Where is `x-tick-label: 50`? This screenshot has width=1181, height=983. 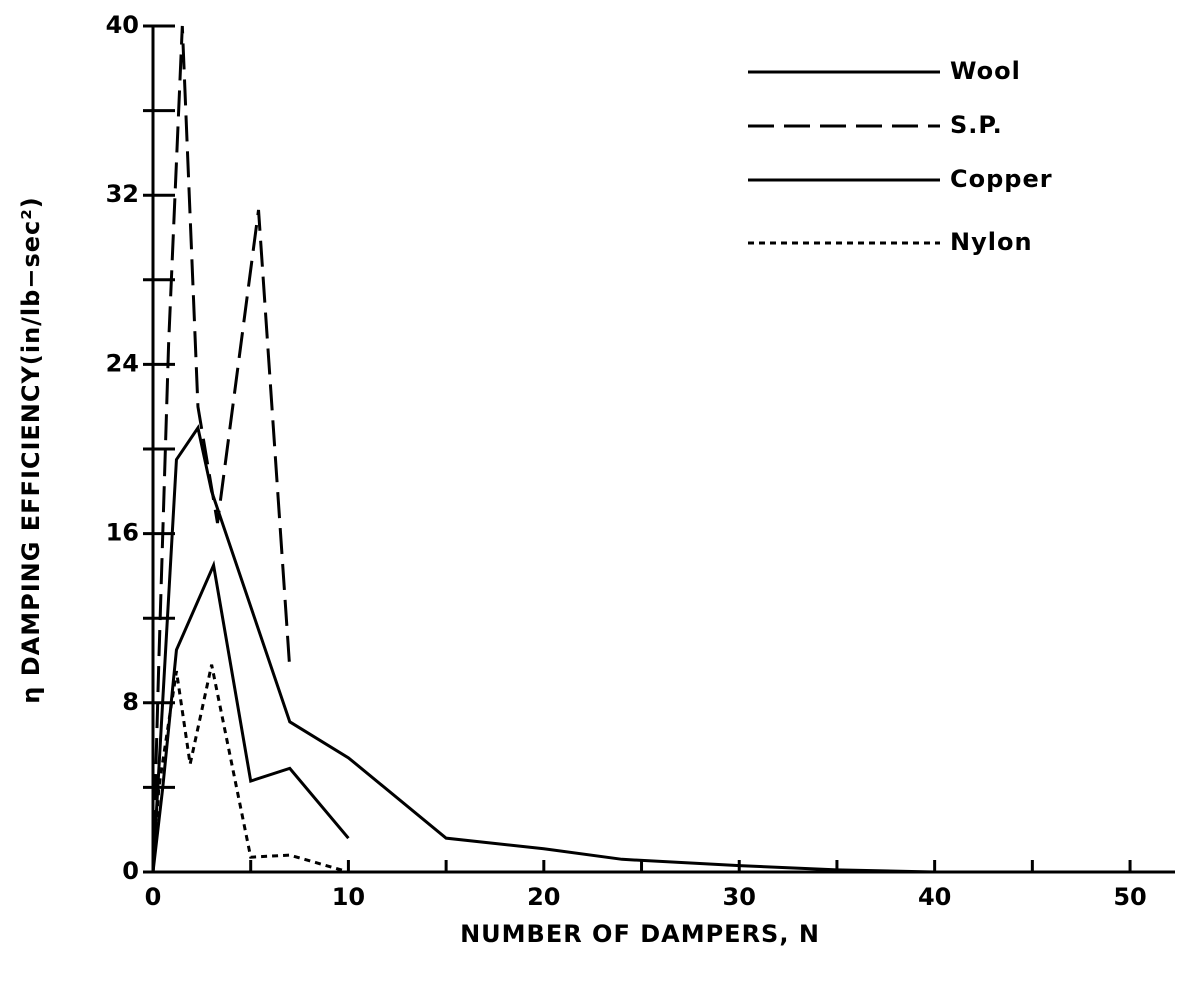 x-tick-label: 50 is located at coordinates (1129, 897).